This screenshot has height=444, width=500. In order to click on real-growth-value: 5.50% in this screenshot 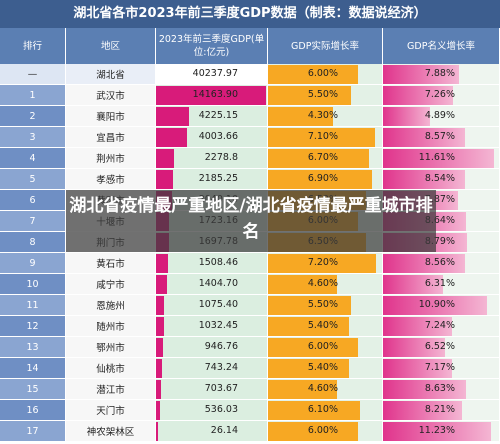, I will do `click(322, 94)`.